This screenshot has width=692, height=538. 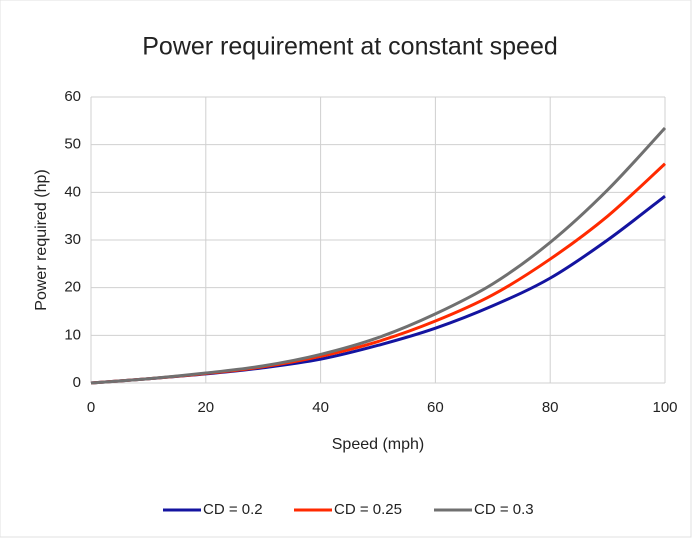 I want to click on x-axis-label: Speed (mph), so click(x=378, y=444).